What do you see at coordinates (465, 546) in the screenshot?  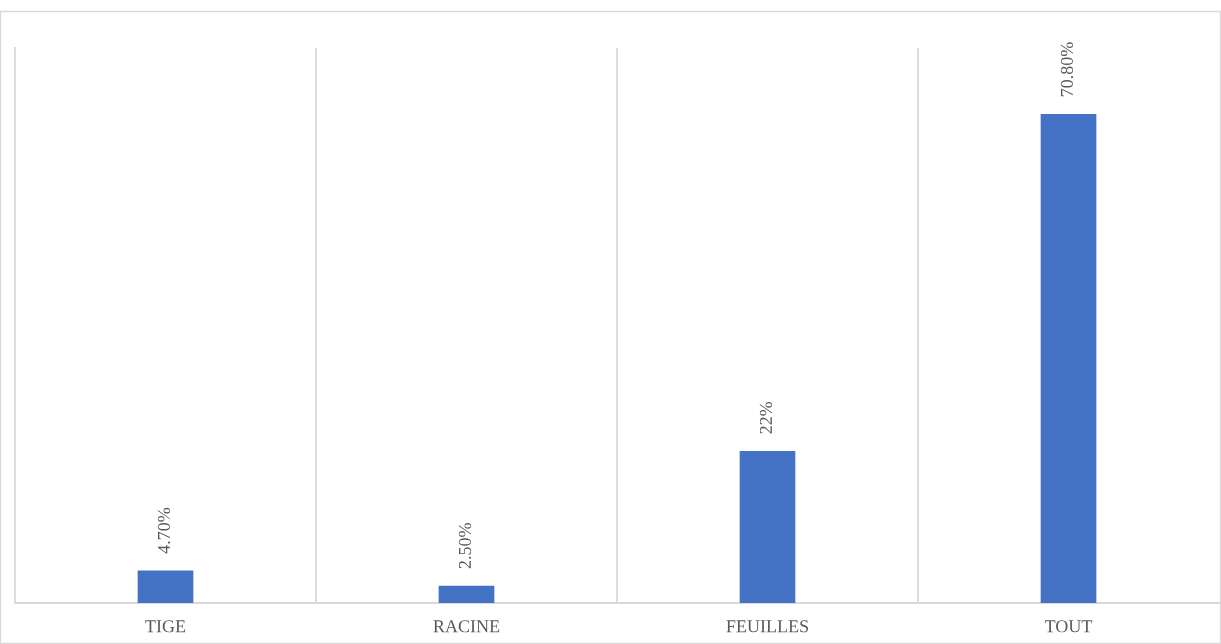 I see `data-label: 2.50%` at bounding box center [465, 546].